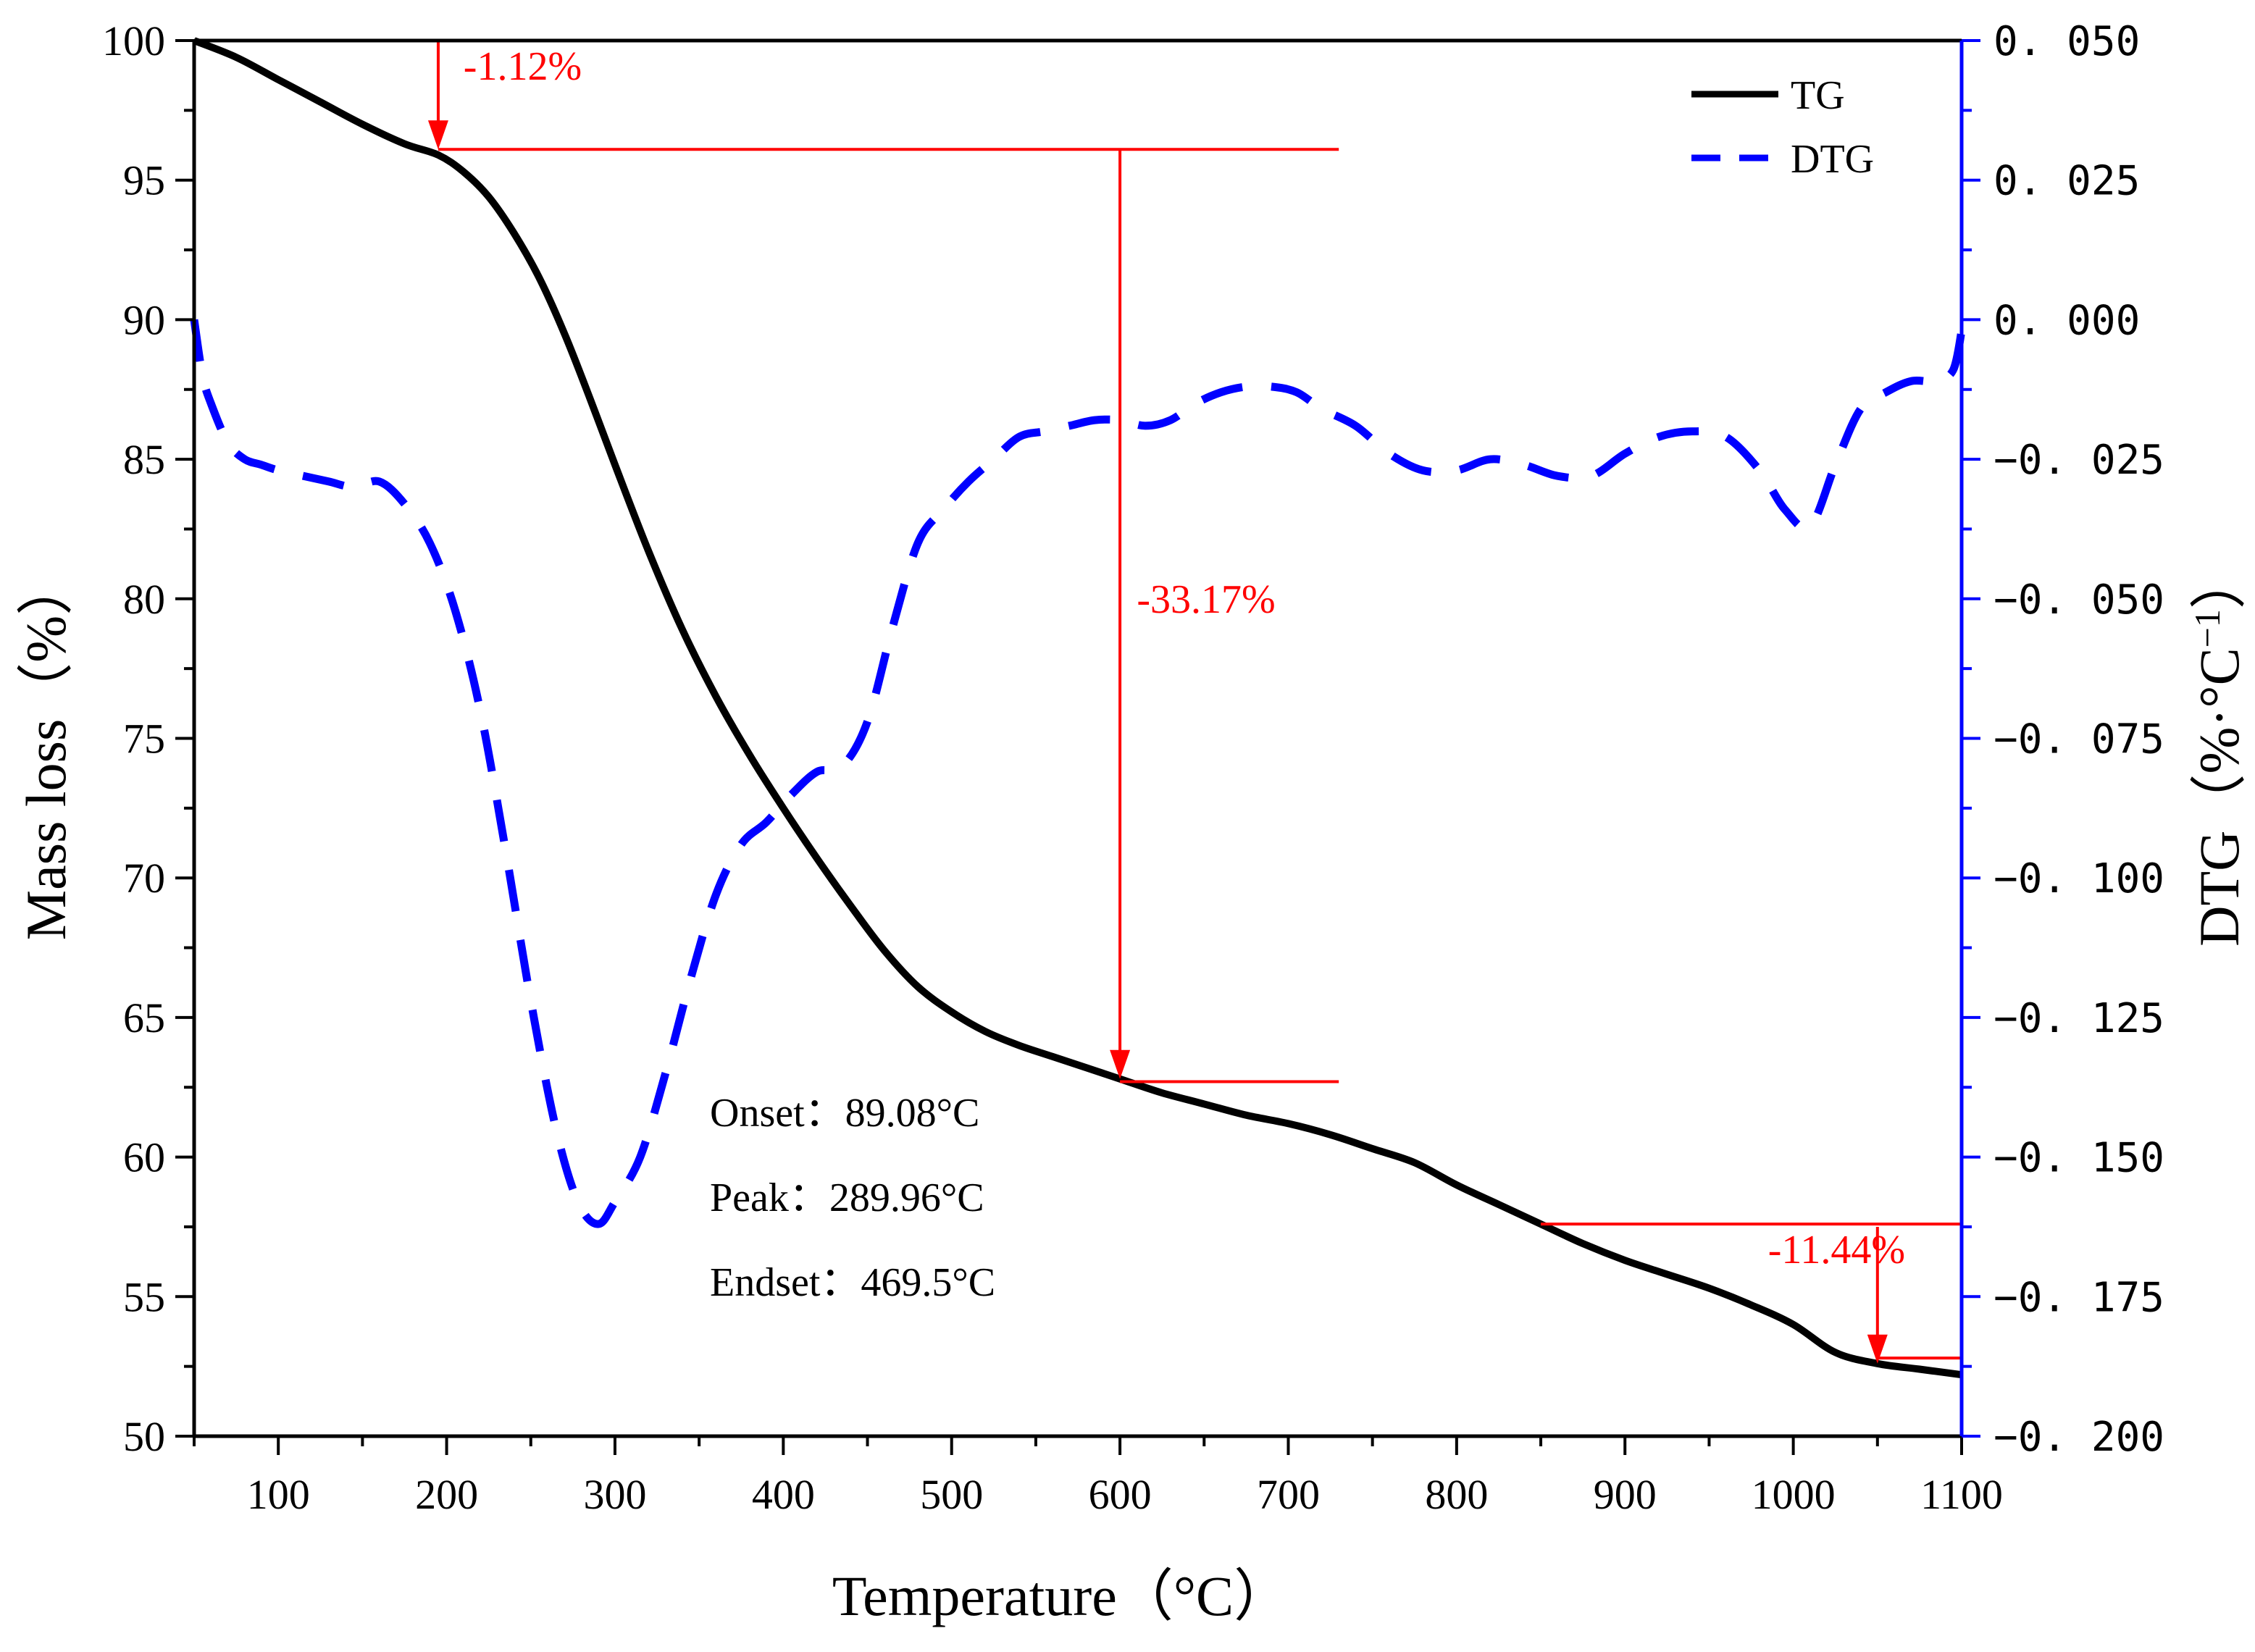  What do you see at coordinates (1206, 599) in the screenshot?
I see `annotation-2-label: -33.17%` at bounding box center [1206, 599].